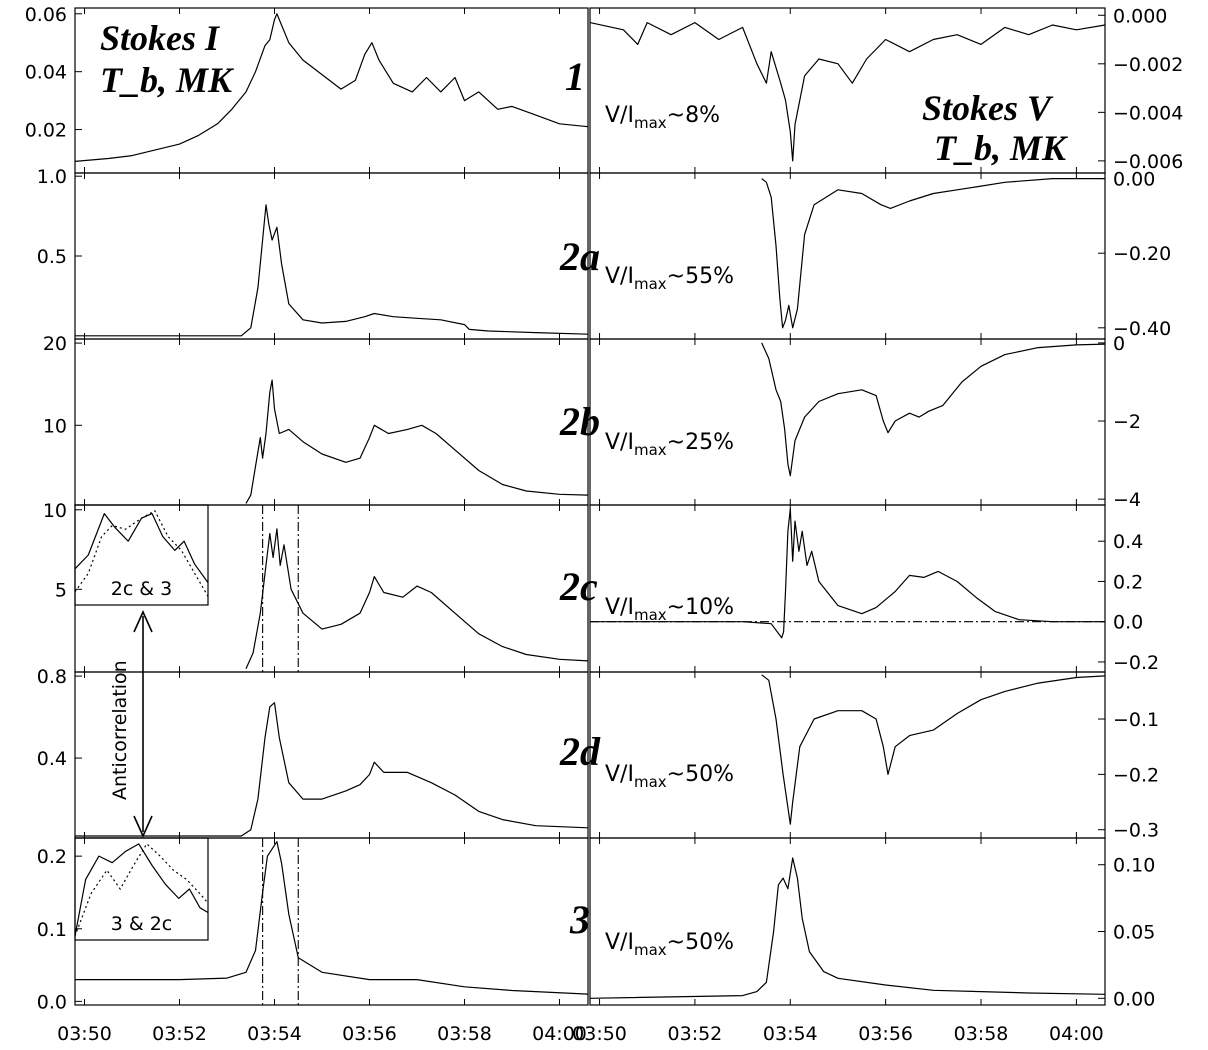 The width and height of the screenshot is (1208, 1050). I want to click on x-tick-label-right: 03:56, so click(885, 1034).